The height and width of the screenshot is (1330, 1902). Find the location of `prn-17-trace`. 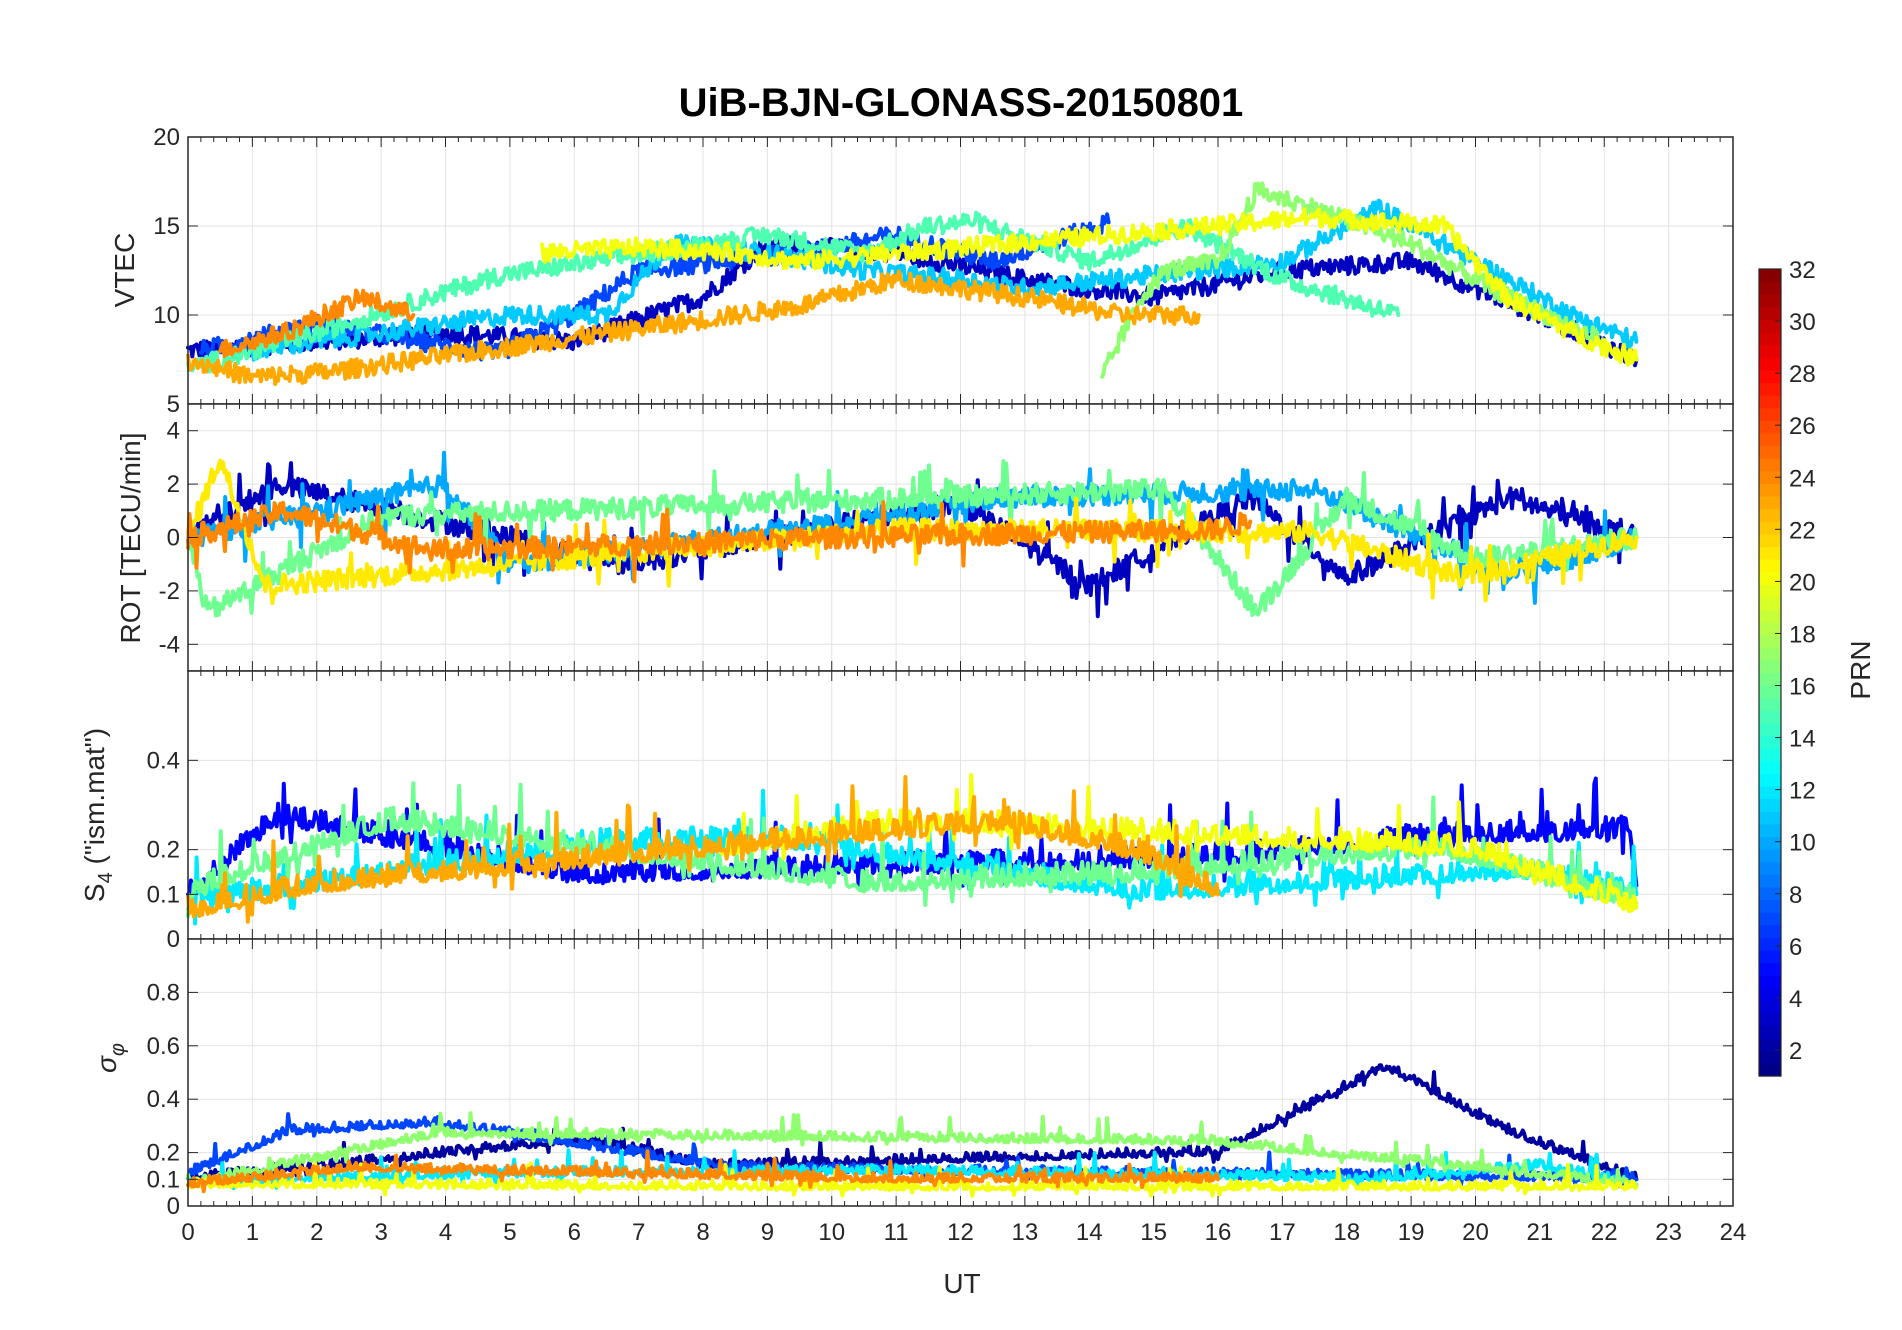

prn-17-trace is located at coordinates (912, 1150).